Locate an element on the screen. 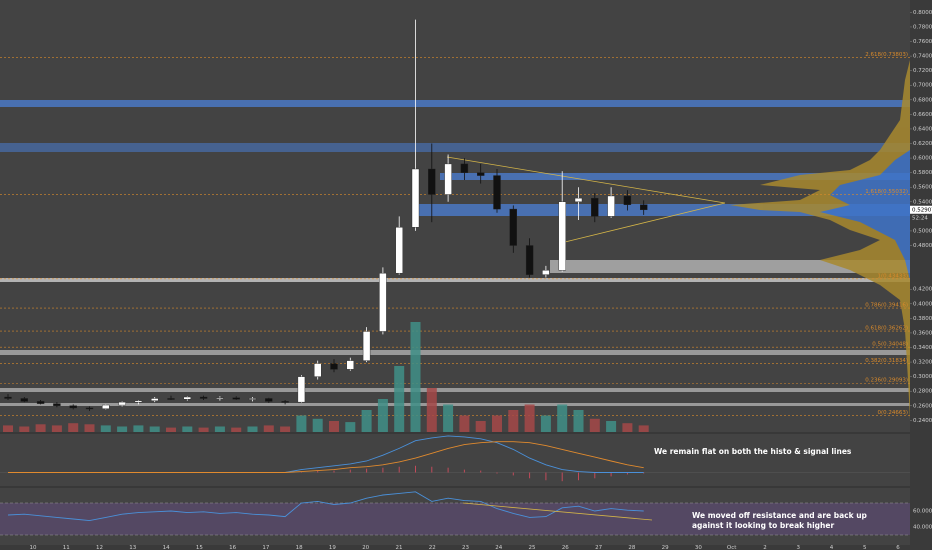  x-tick-label: 2 is located at coordinates (765, 547).